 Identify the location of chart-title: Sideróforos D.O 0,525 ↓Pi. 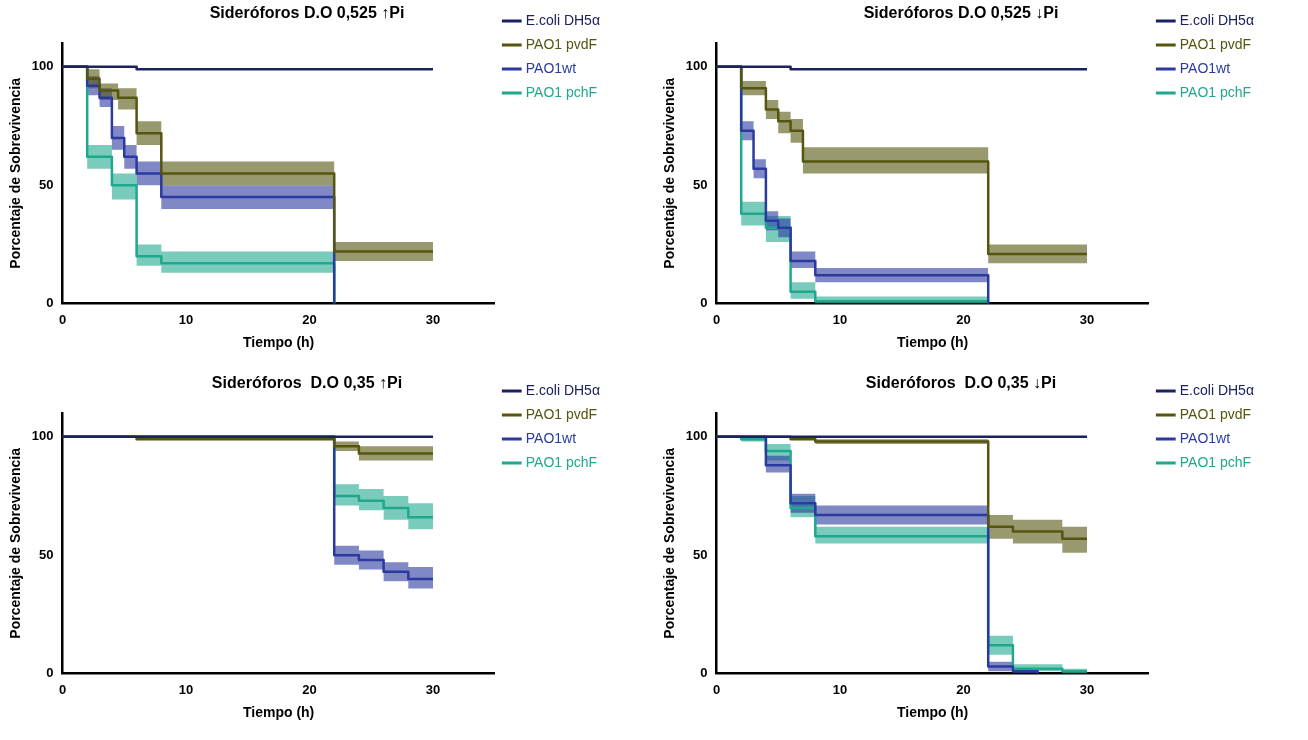
(961, 13).